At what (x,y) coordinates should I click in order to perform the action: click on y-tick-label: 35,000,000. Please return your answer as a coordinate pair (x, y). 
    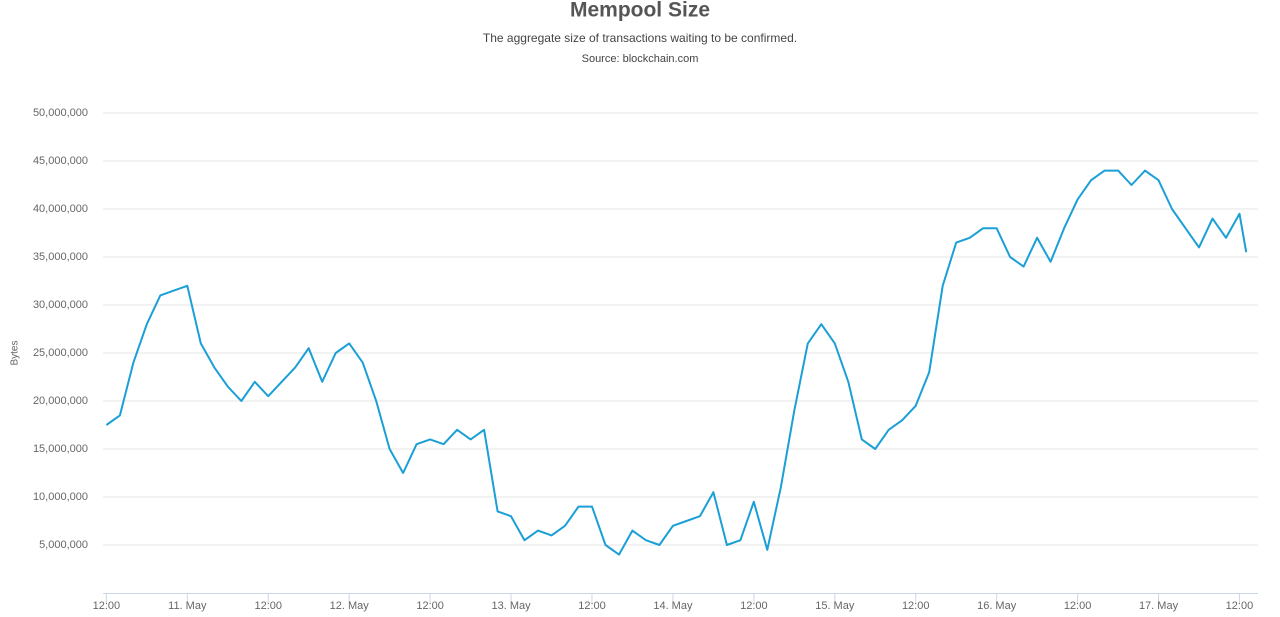
    Looking at the image, I should click on (60, 257).